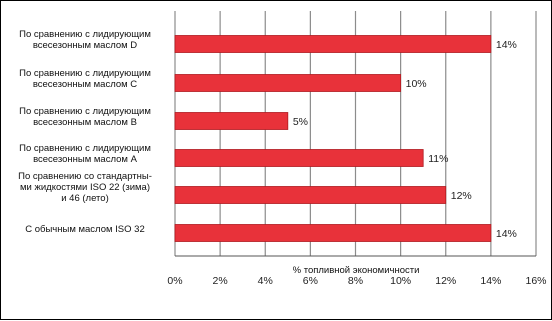  What do you see at coordinates (356, 270) in the screenshot?
I see `x-axis-title: % топливной экономичности` at bounding box center [356, 270].